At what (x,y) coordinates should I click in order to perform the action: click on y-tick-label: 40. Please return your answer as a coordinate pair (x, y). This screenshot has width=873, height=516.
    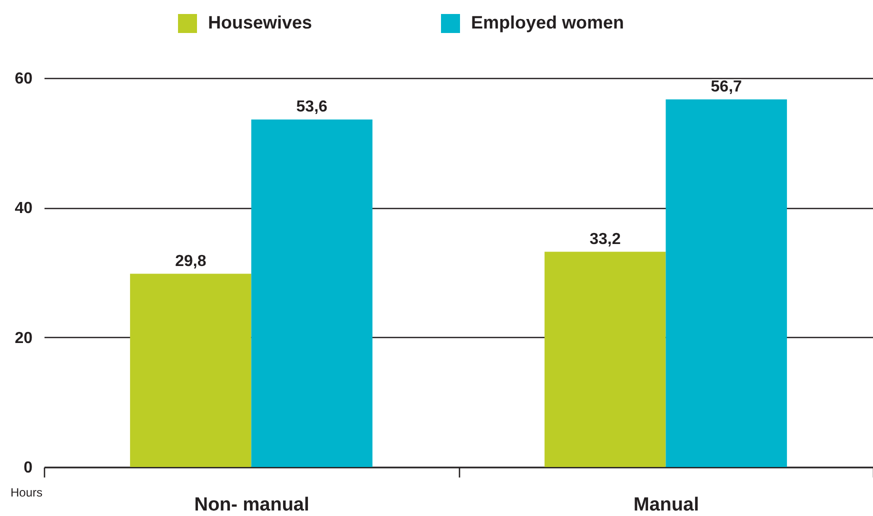
    Looking at the image, I should click on (23, 209).